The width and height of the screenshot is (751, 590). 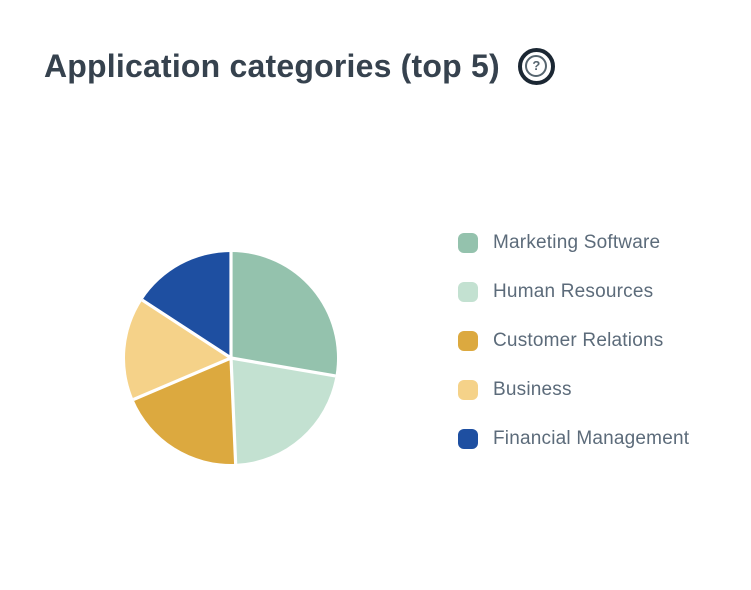 I want to click on pie-slice-customer-relations, so click(x=184, y=411).